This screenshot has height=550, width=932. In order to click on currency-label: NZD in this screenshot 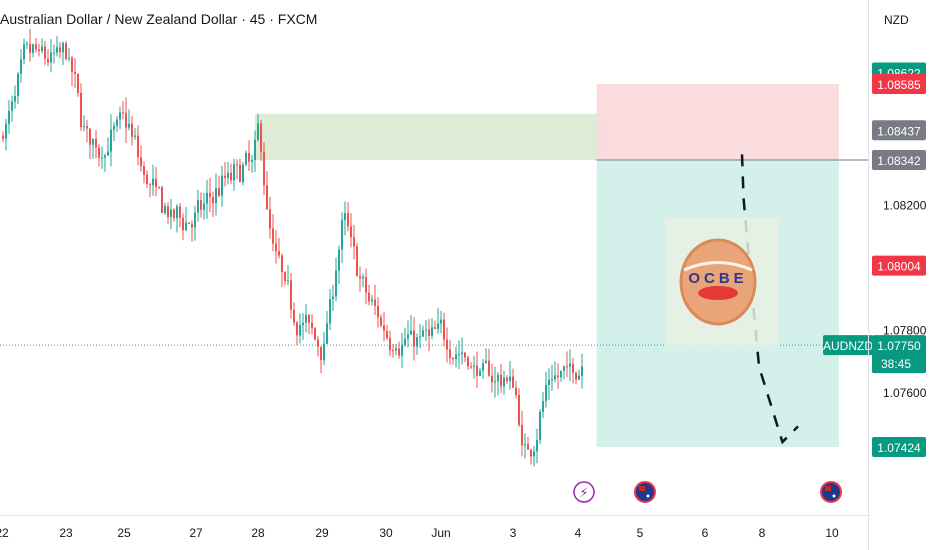, I will do `click(896, 20)`.